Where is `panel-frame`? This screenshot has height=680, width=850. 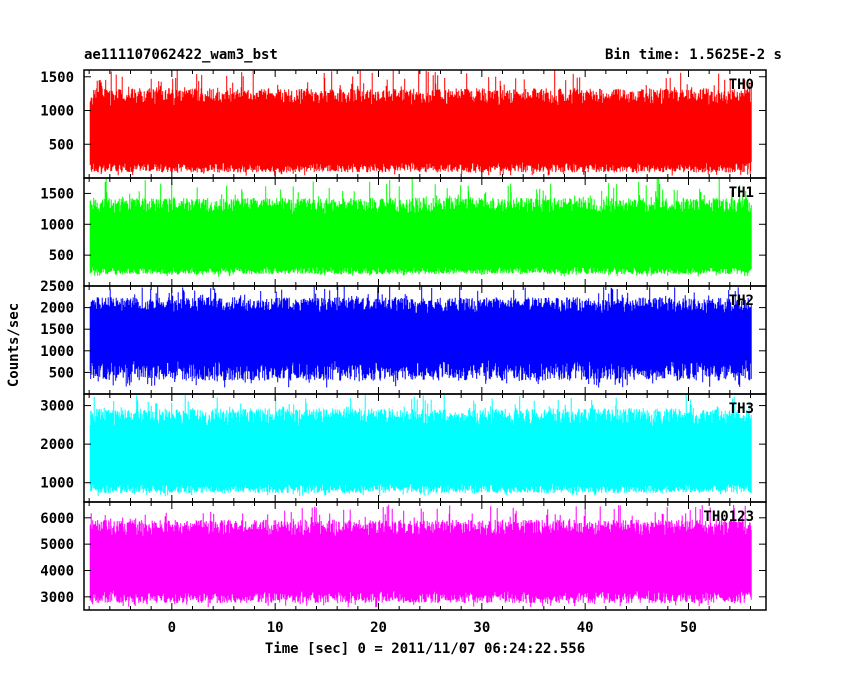
panel-frame is located at coordinates (425, 556).